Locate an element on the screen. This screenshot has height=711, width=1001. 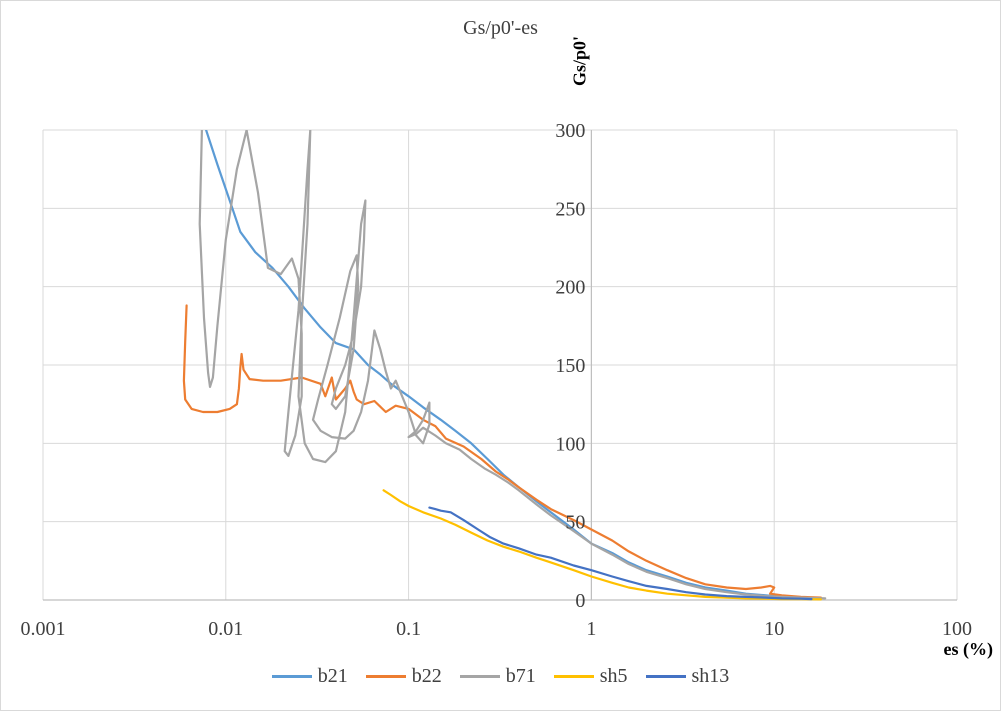
legend-item-sh5: sh5 is located at coordinates (590, 676).